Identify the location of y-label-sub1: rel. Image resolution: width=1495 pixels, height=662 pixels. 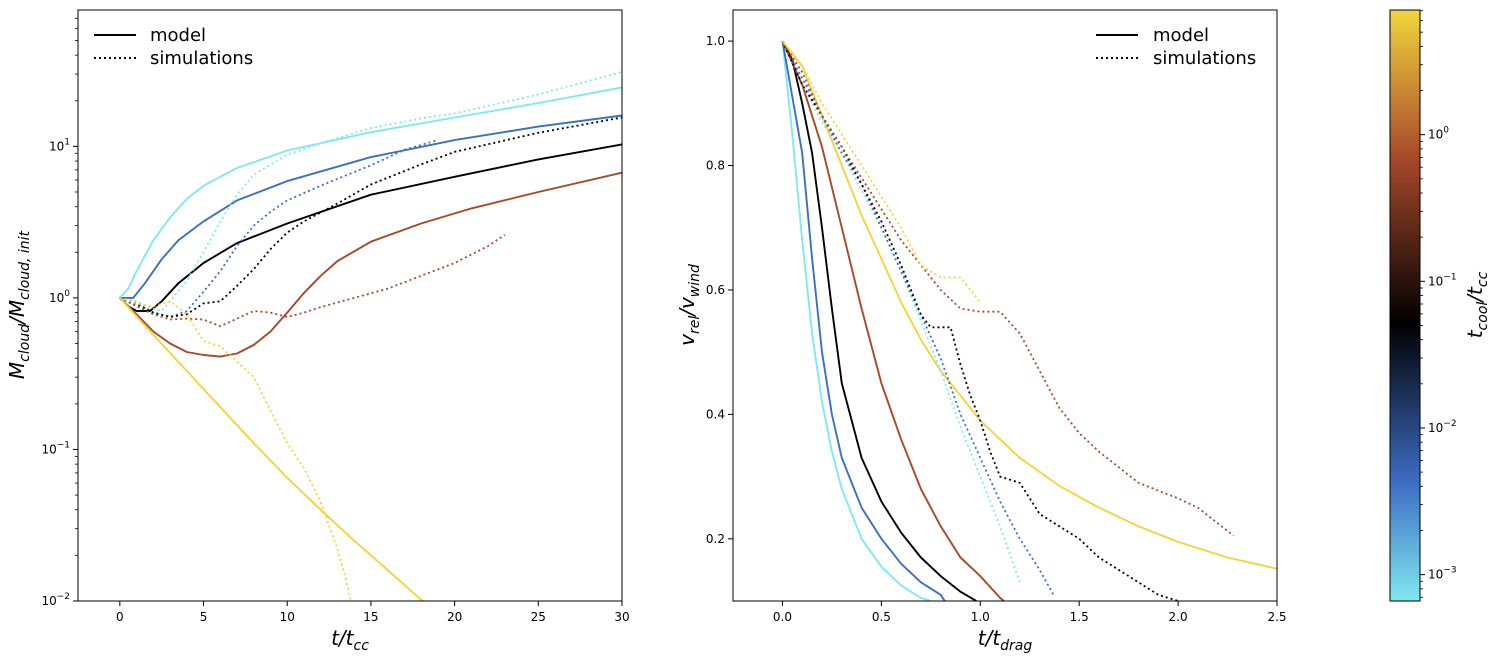
(695, 325).